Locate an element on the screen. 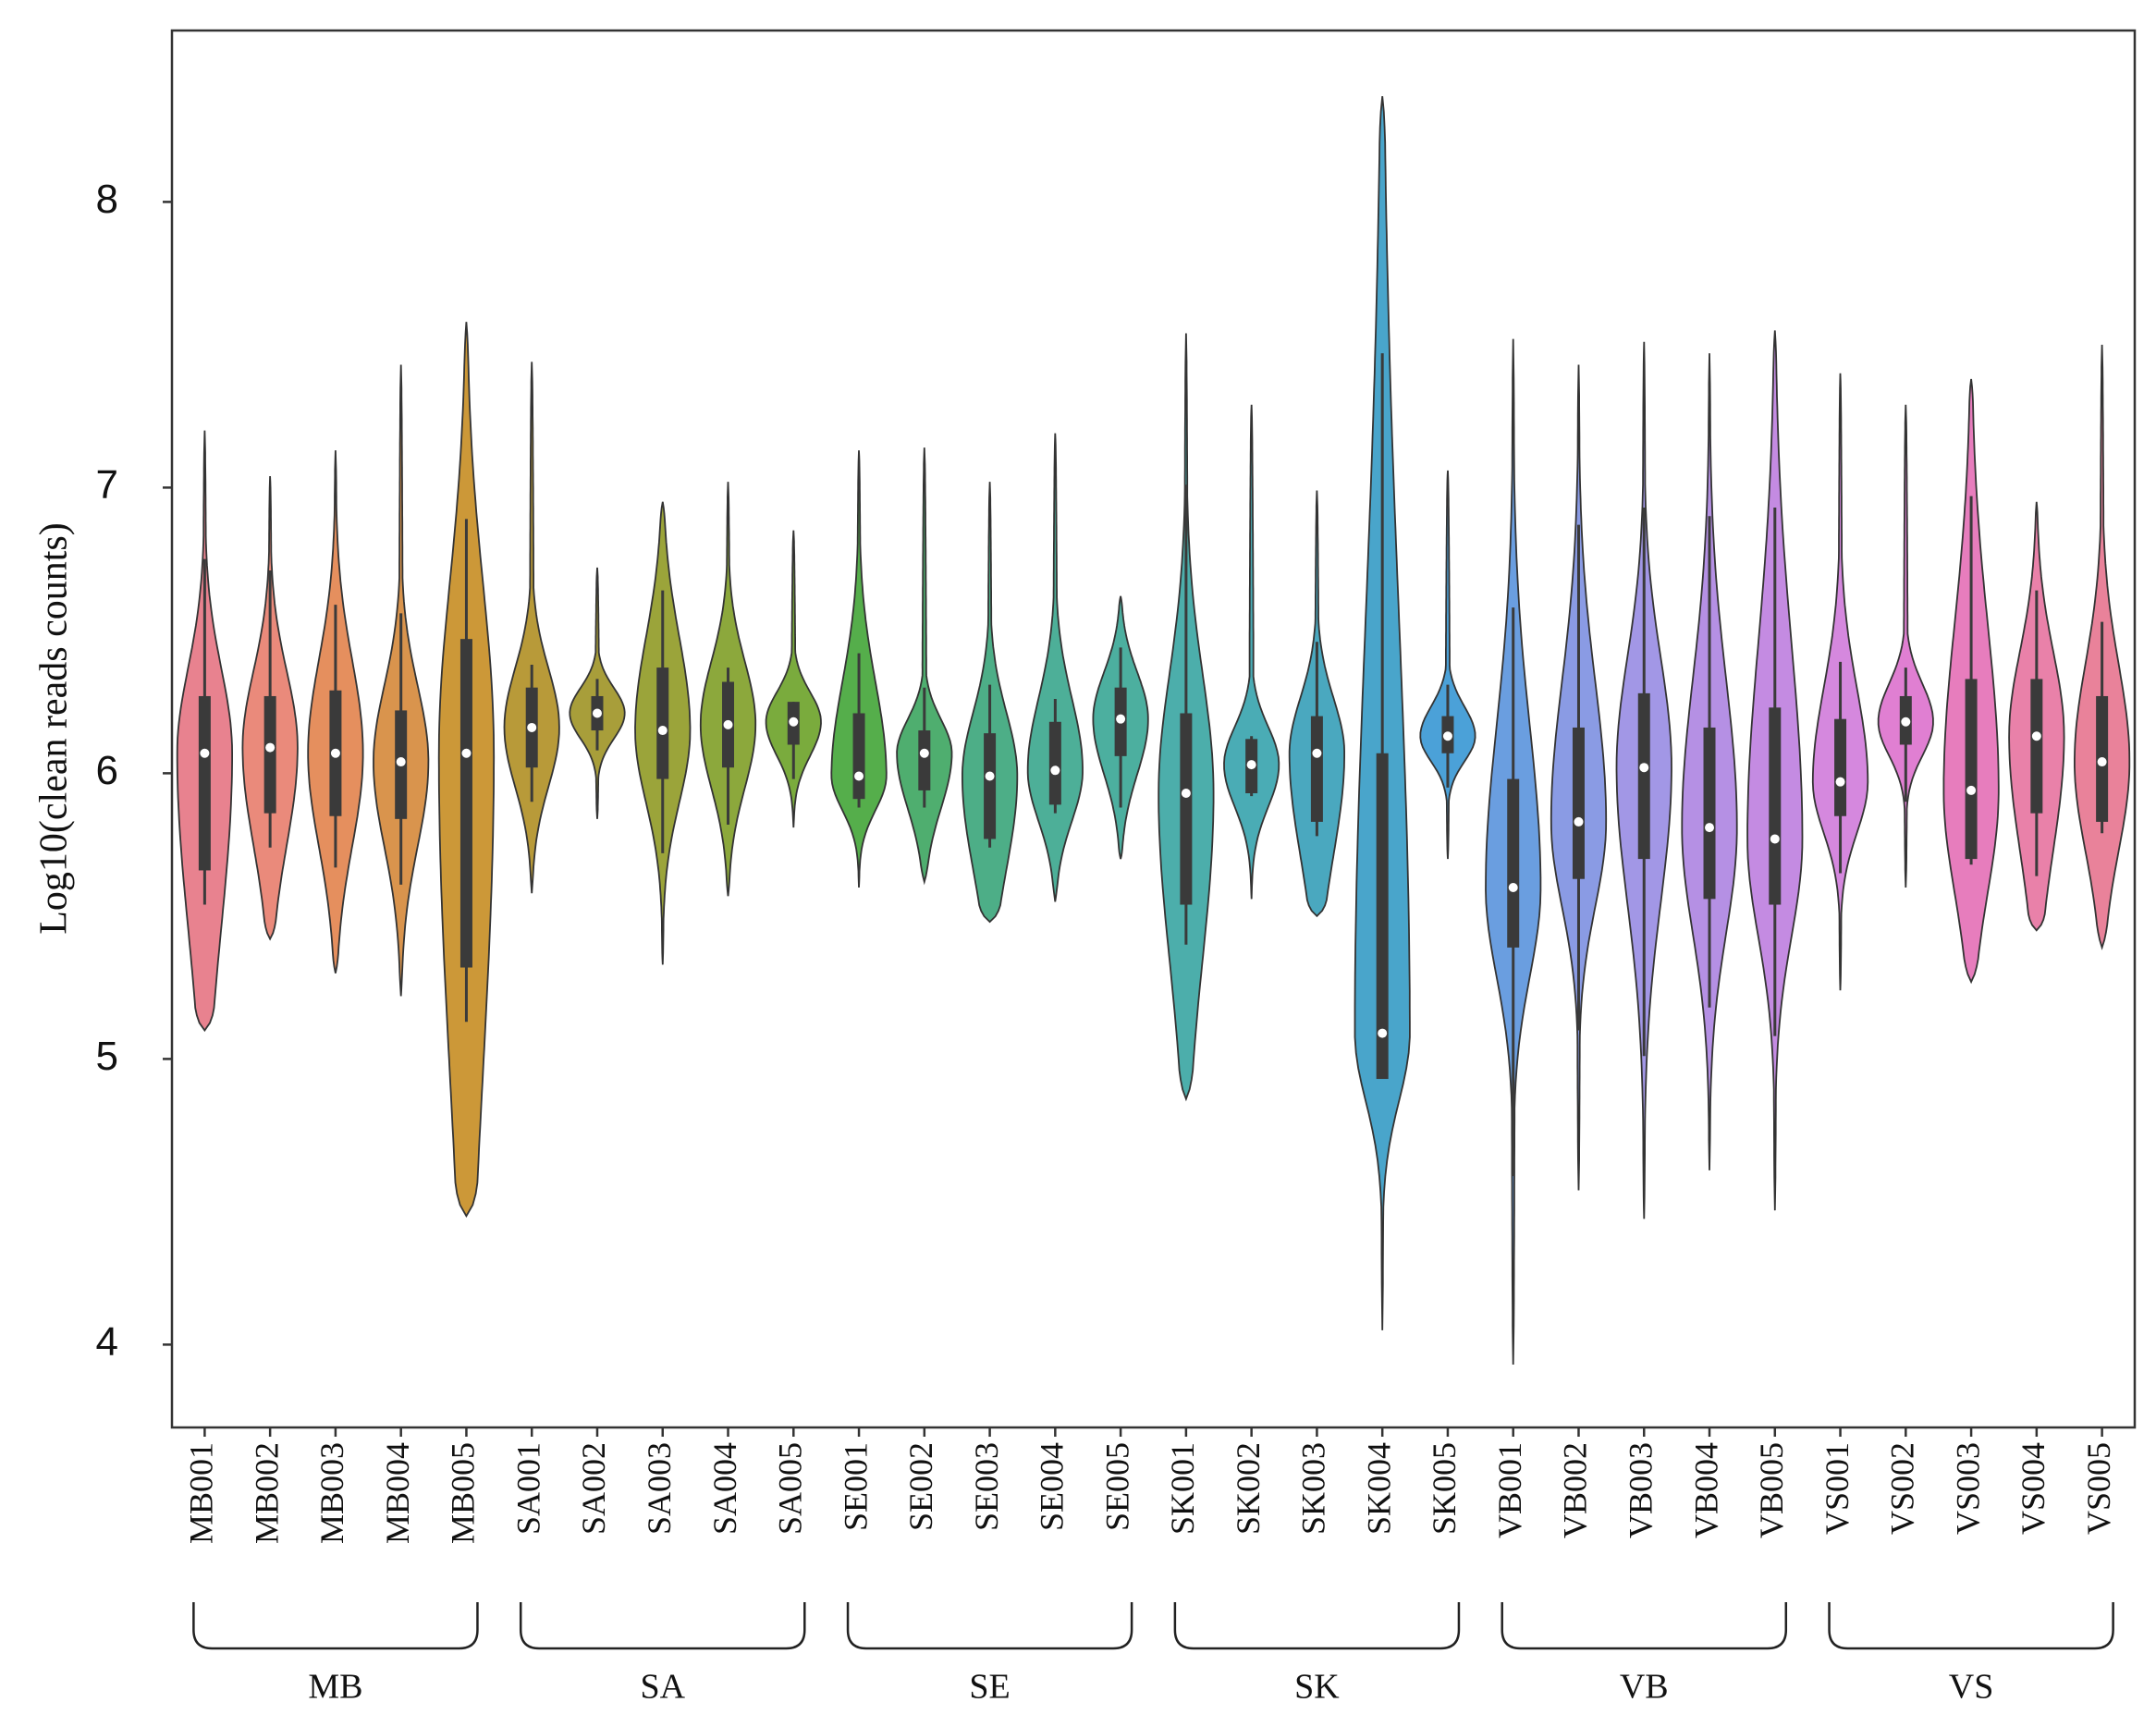 This screenshot has height=1727, width=2156. x-tick-label: MB001 is located at coordinates (202, 1493).